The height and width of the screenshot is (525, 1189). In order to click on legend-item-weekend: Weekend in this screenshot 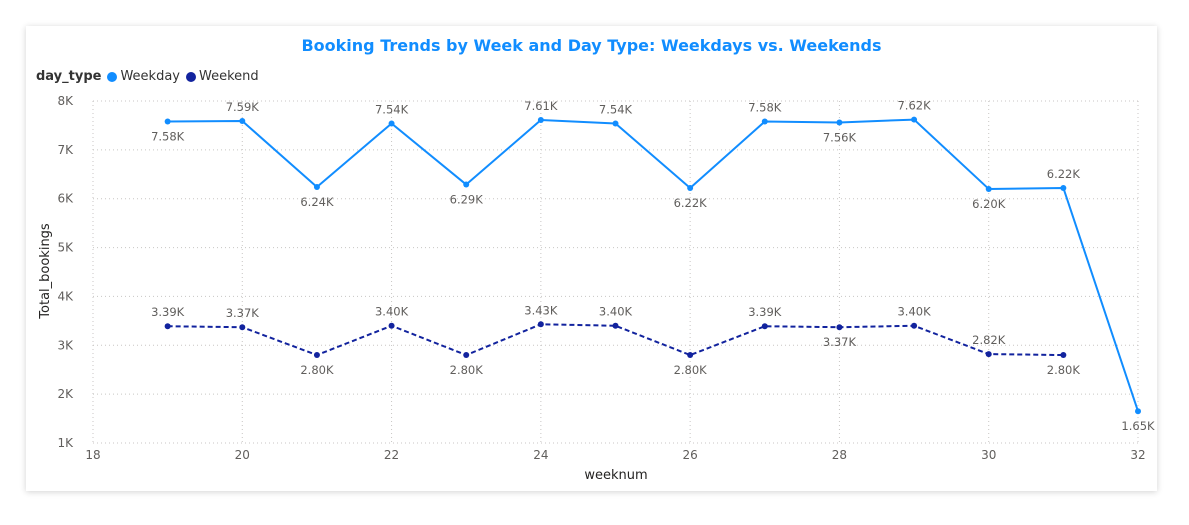, I will do `click(222, 76)`.